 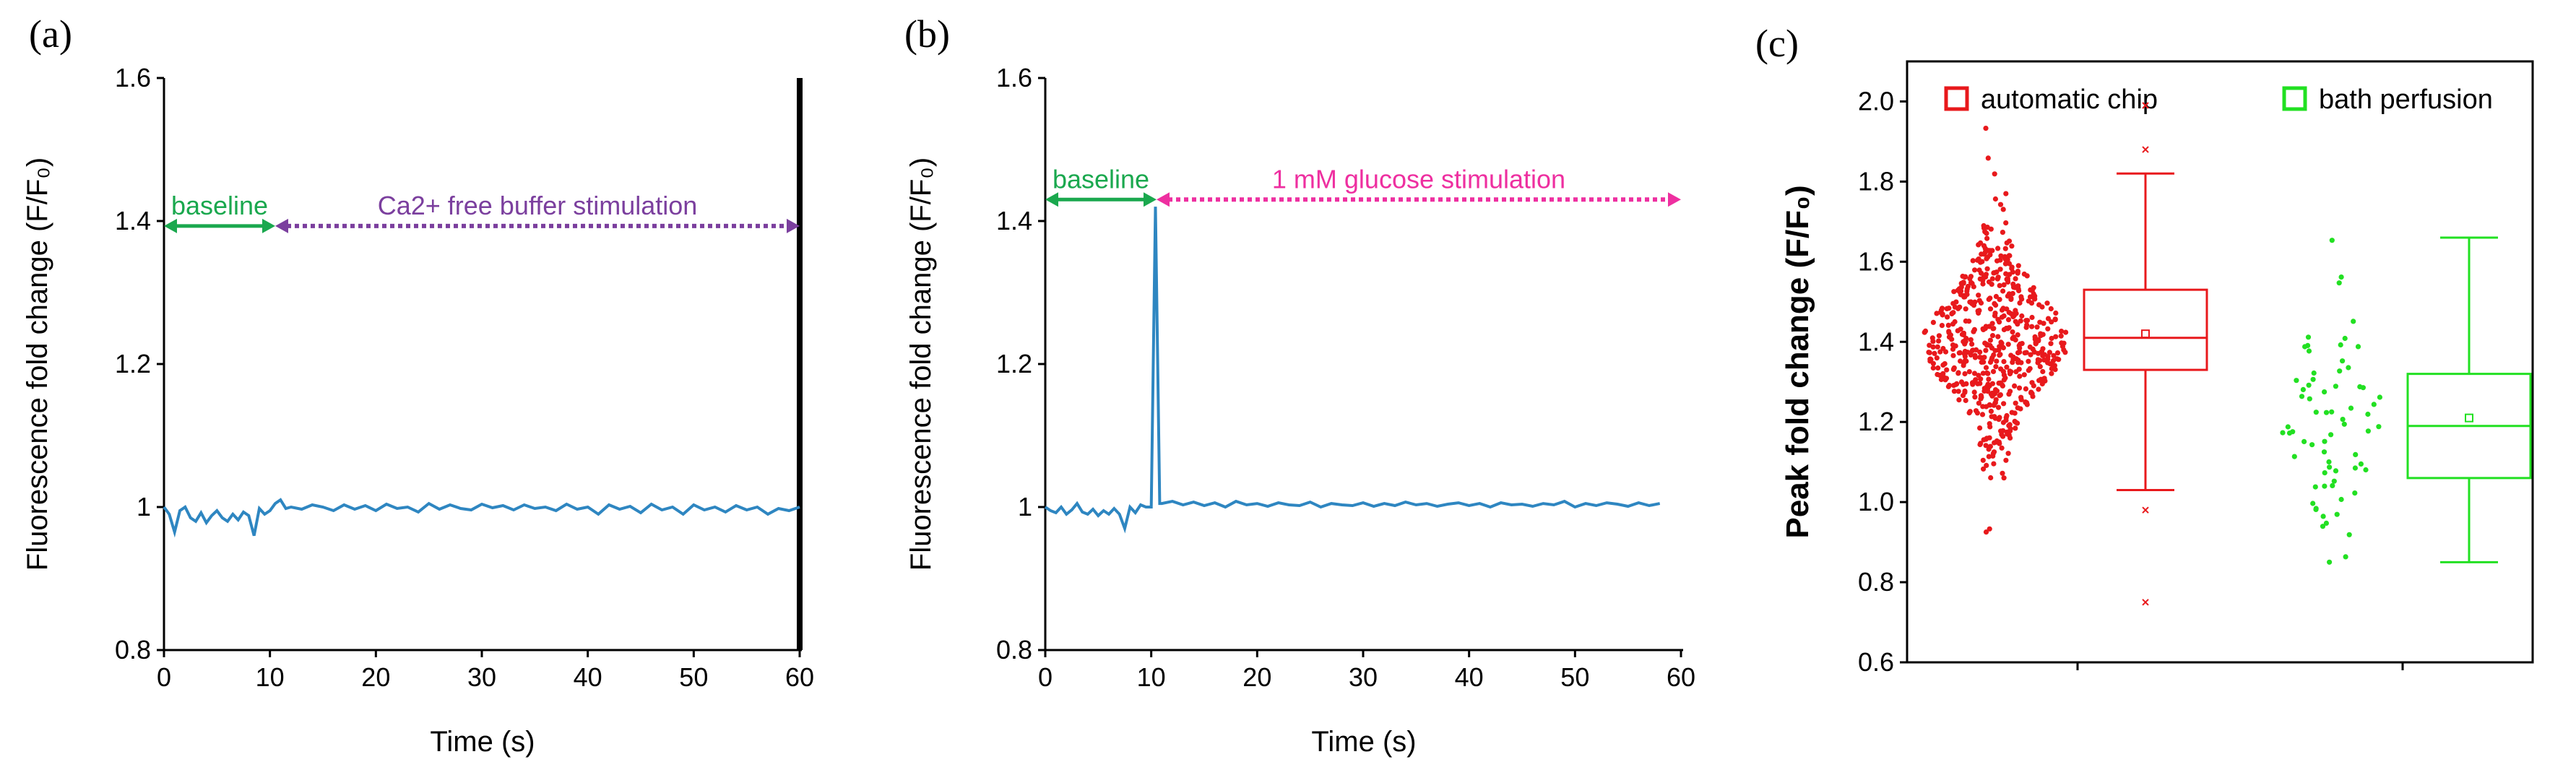 What do you see at coordinates (2331, 401) in the screenshot?
I see `bath-perfusion-points` at bounding box center [2331, 401].